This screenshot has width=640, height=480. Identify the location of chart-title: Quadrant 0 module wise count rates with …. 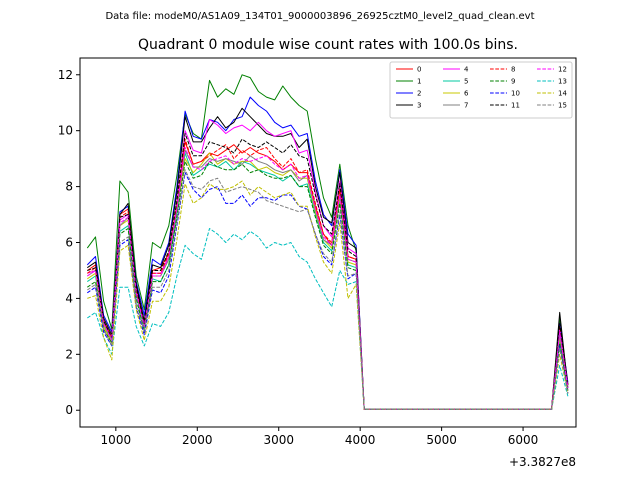
(328, 45).